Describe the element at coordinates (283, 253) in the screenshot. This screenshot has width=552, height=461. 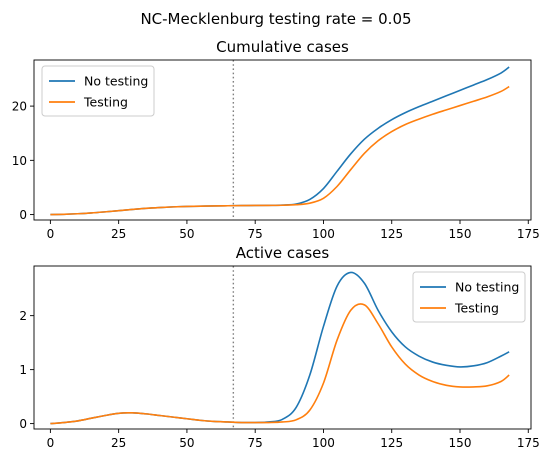
I see `axes-title: Active cases` at that location.